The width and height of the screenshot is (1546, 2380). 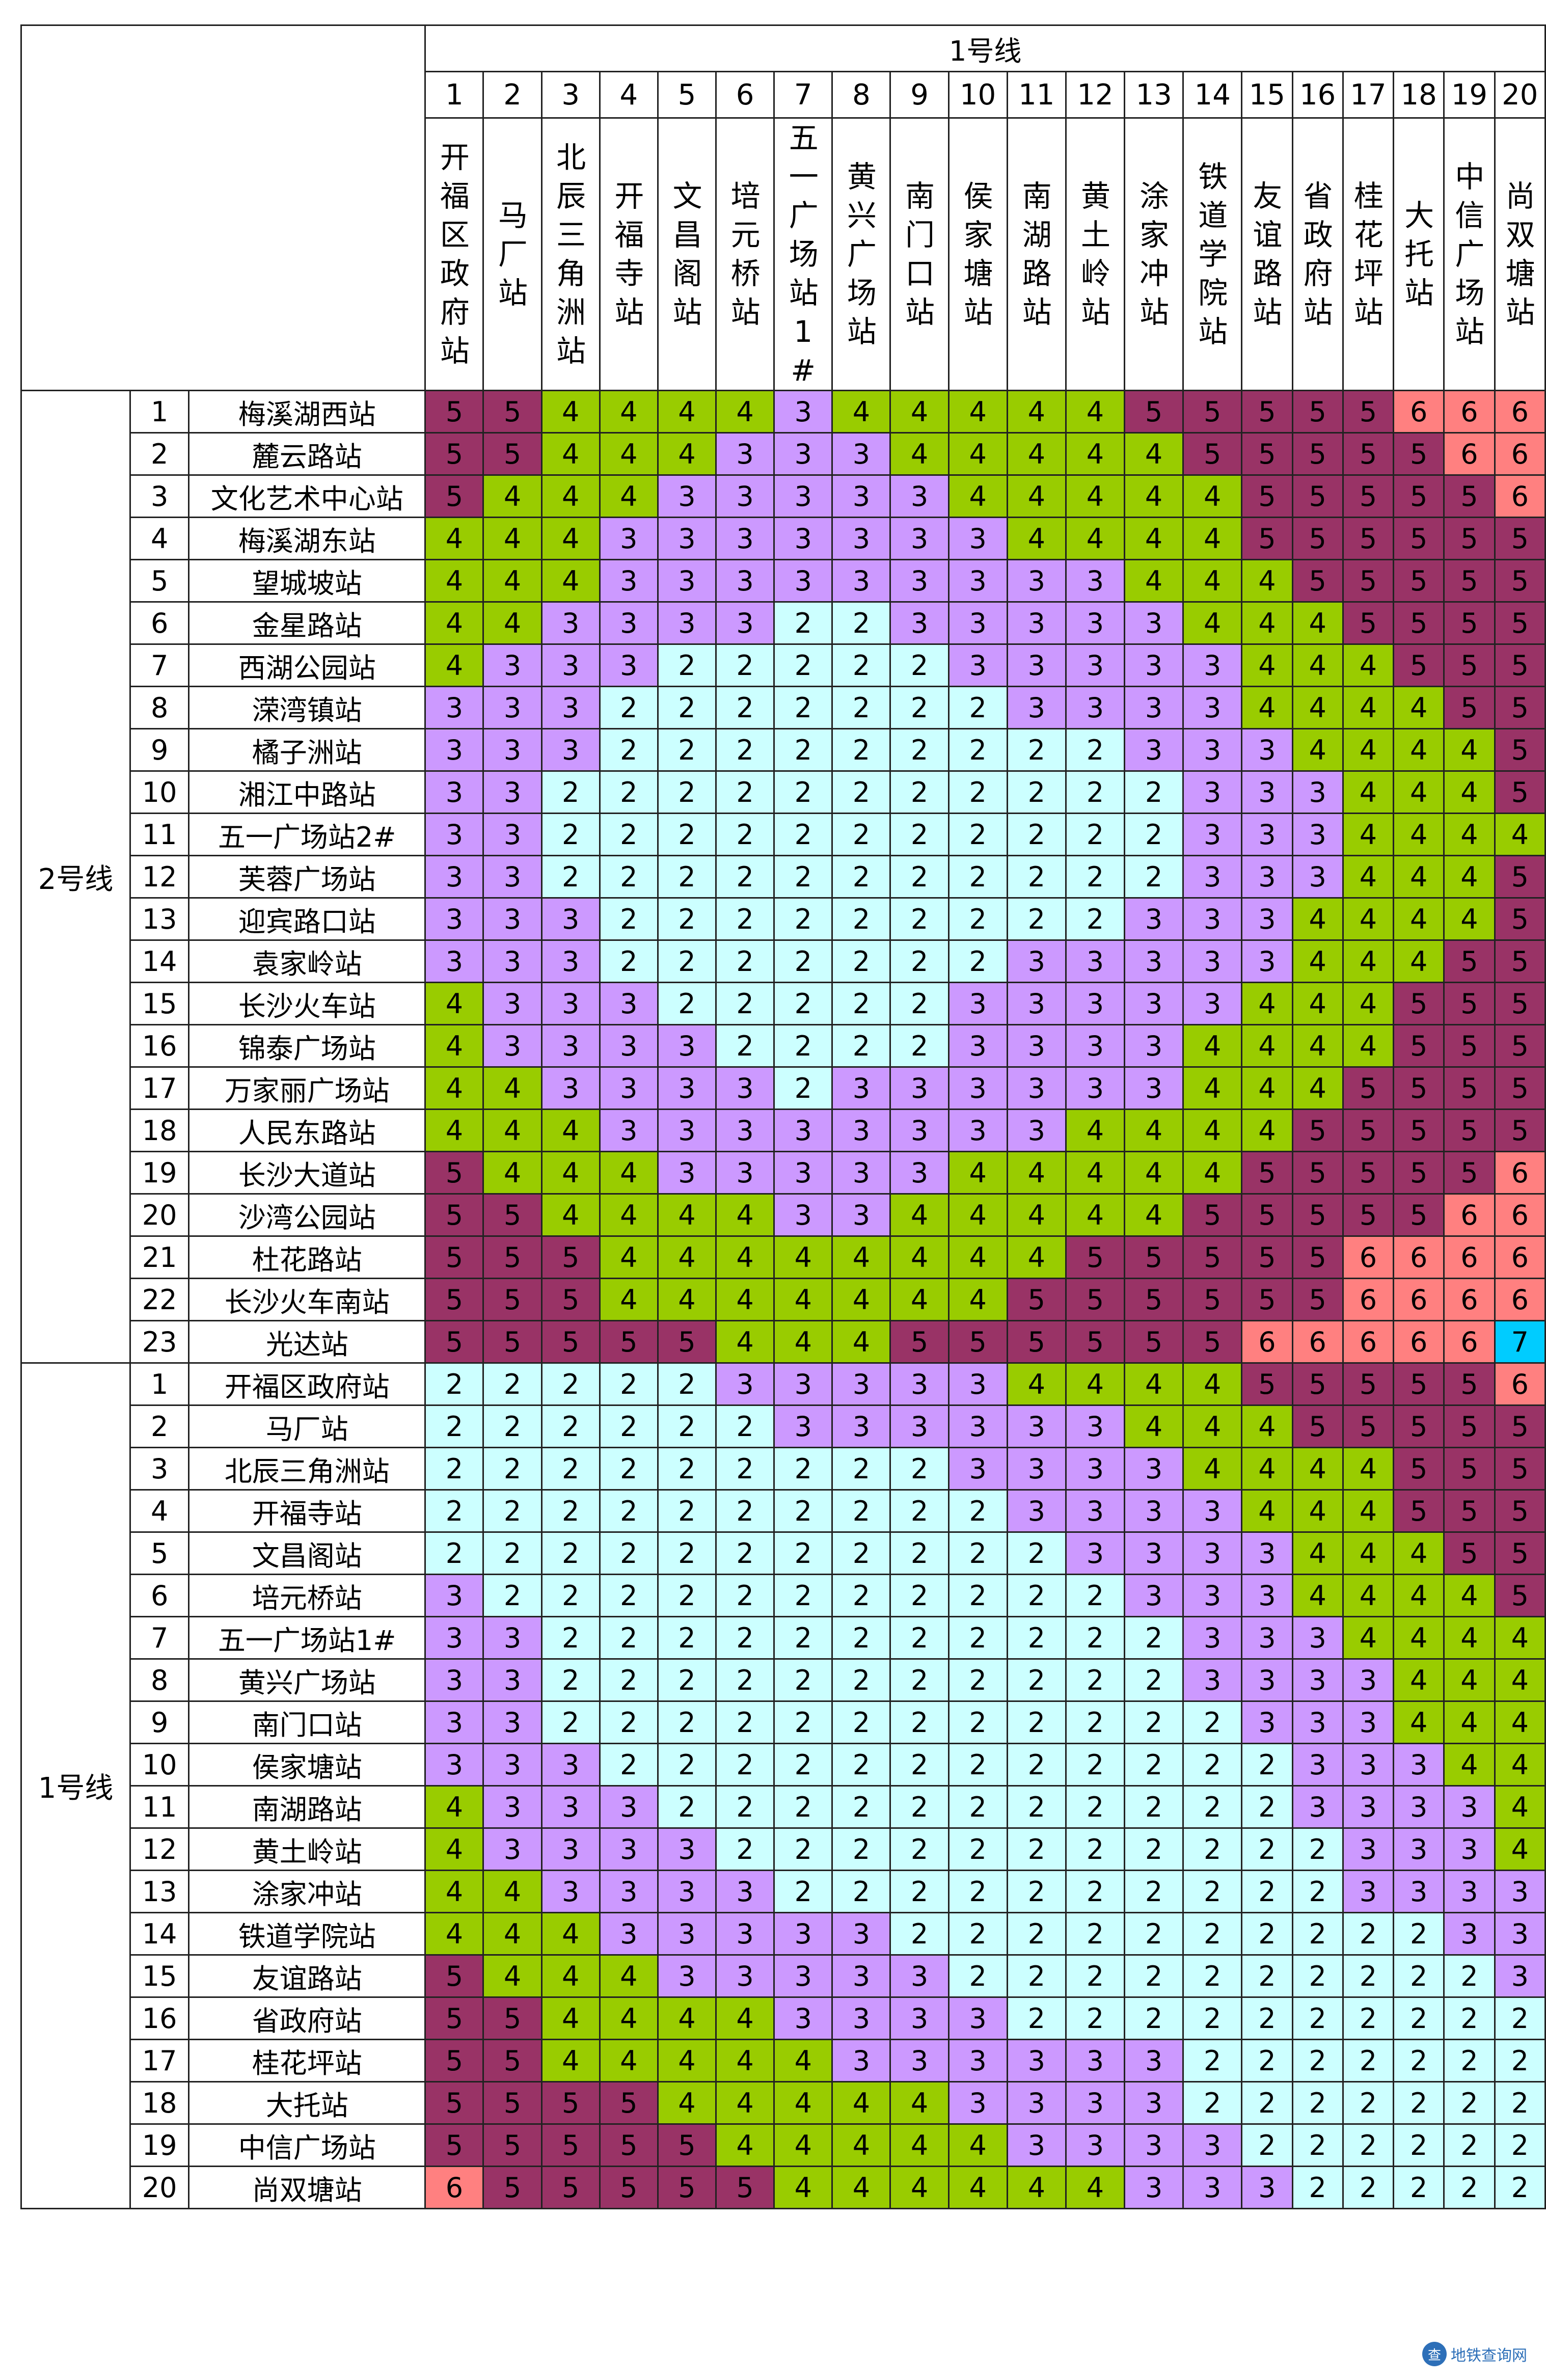 What do you see at coordinates (307, 792) in the screenshot?
I see `row-station-name: 湘江中路站` at bounding box center [307, 792].